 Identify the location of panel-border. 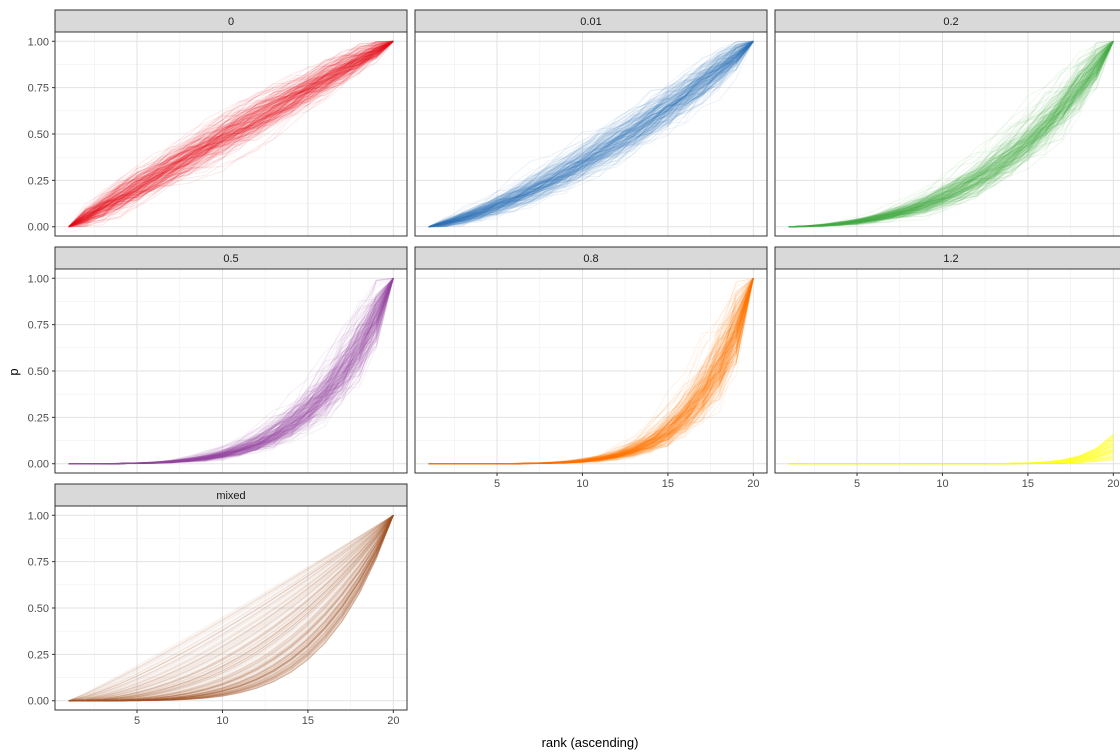
(947, 371).